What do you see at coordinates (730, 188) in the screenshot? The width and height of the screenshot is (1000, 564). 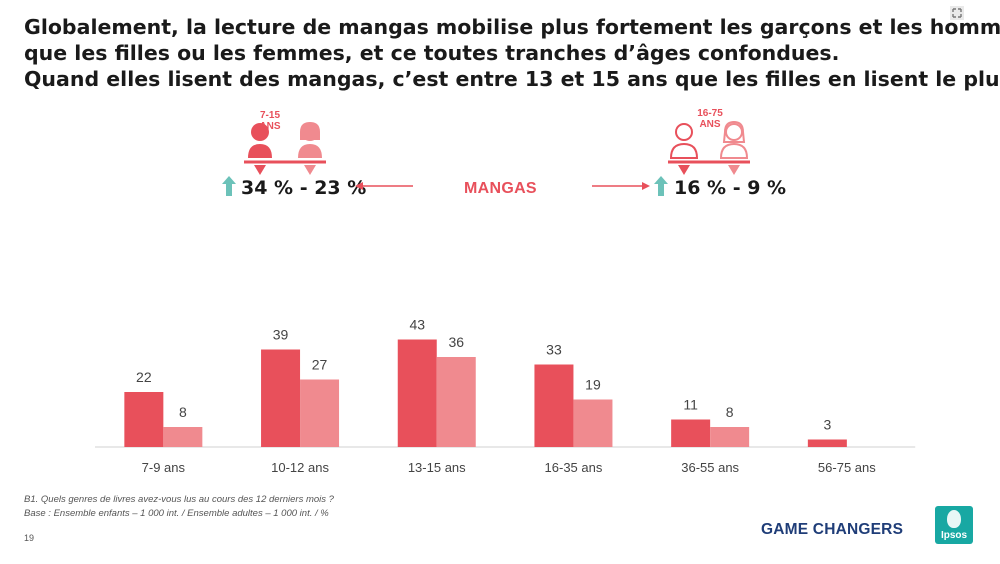 I see `right-stat: 16 % - 9 %` at bounding box center [730, 188].